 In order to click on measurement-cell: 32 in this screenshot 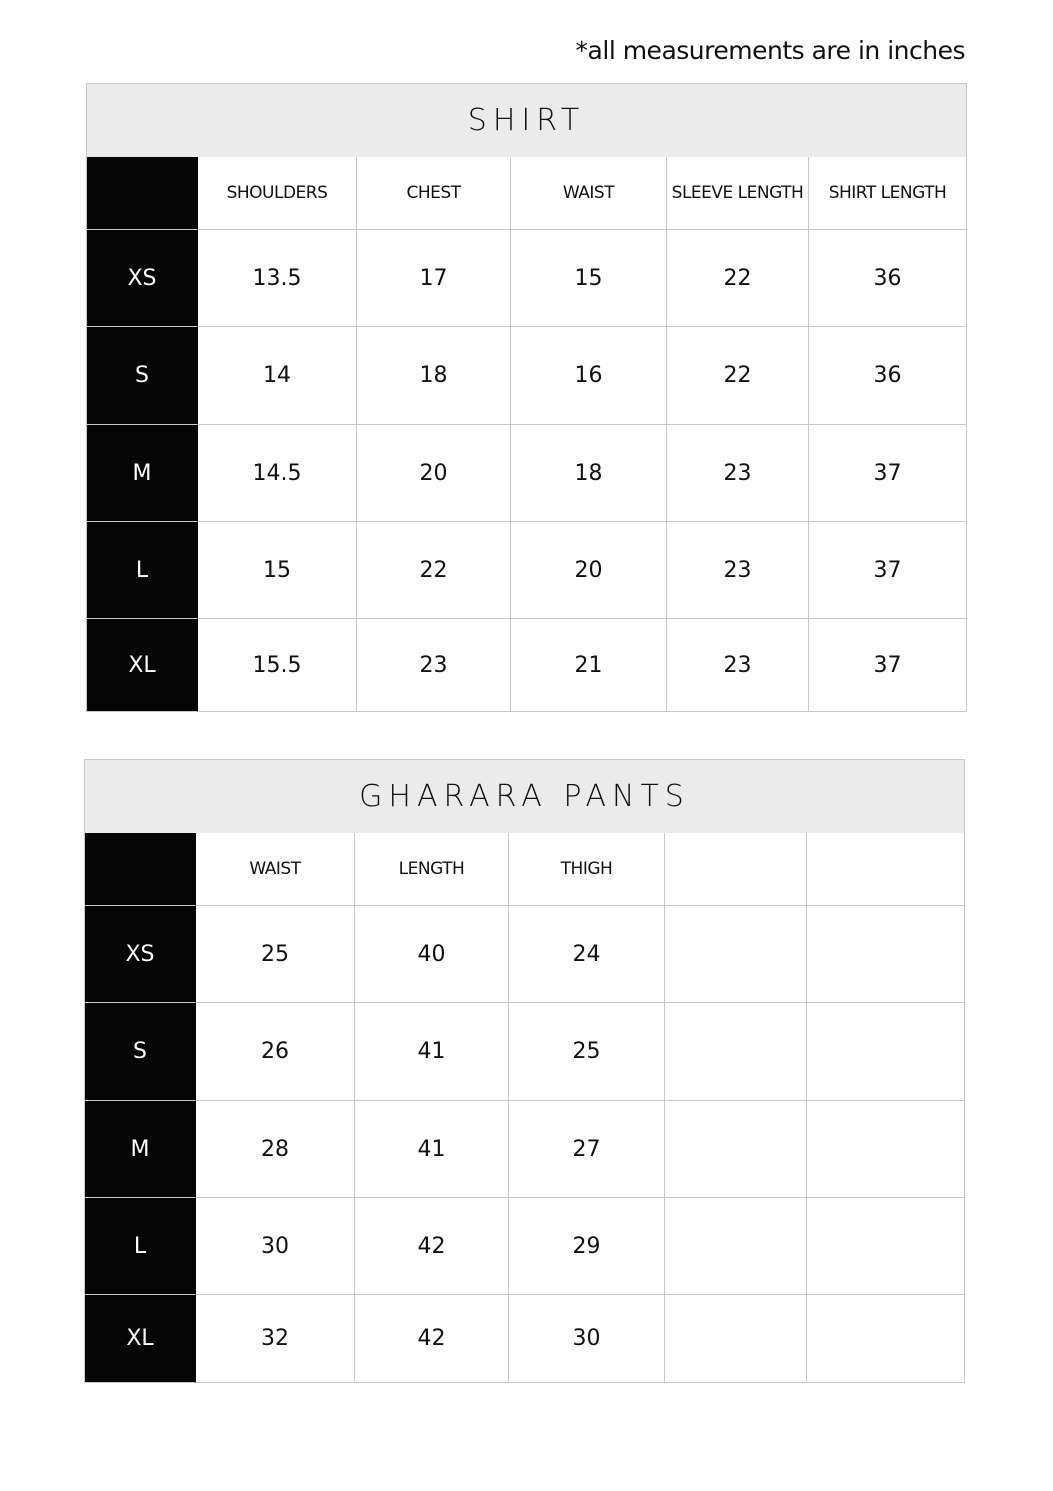, I will do `click(275, 1339)`.